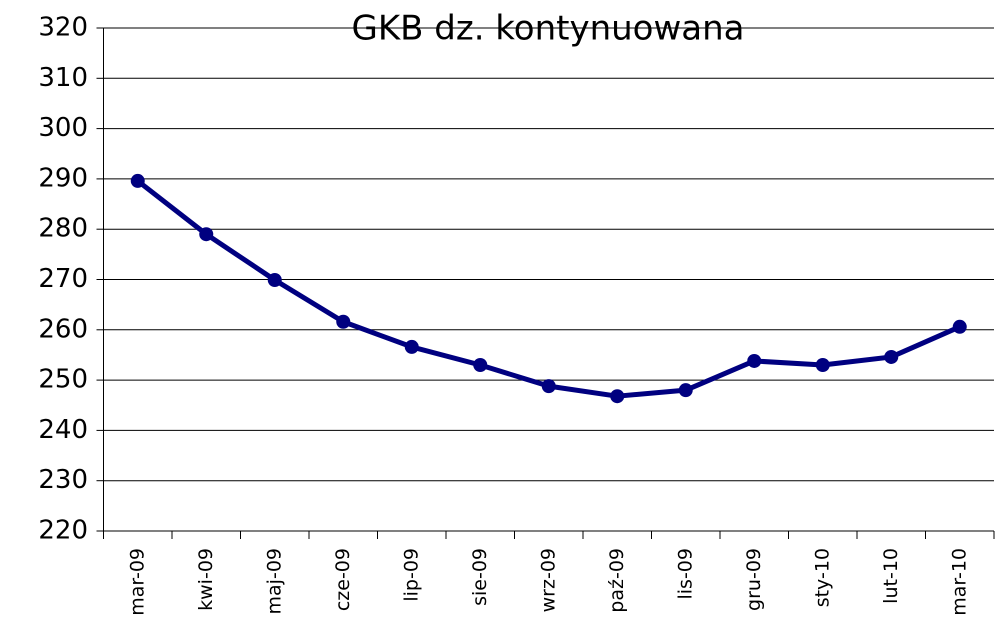 This screenshot has height=633, width=995. I want to click on y-tick-label: 270, so click(63, 279).